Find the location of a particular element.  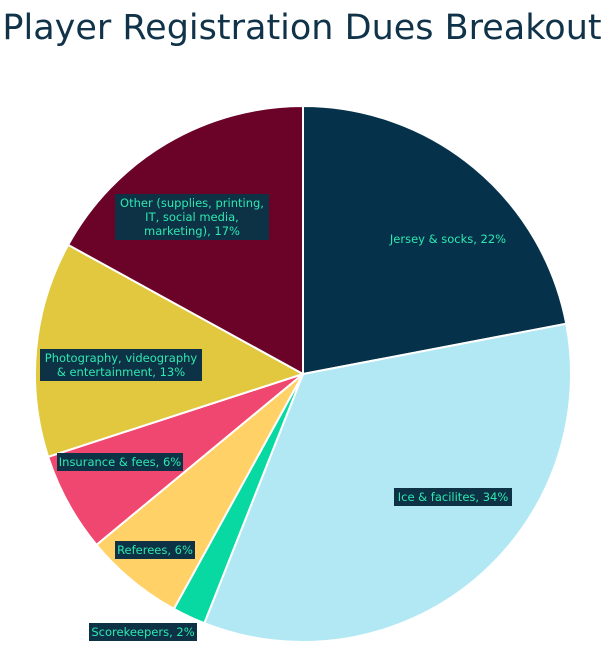

pie-label-text-1: Ice & facilites, 34% is located at coordinates (453, 497).